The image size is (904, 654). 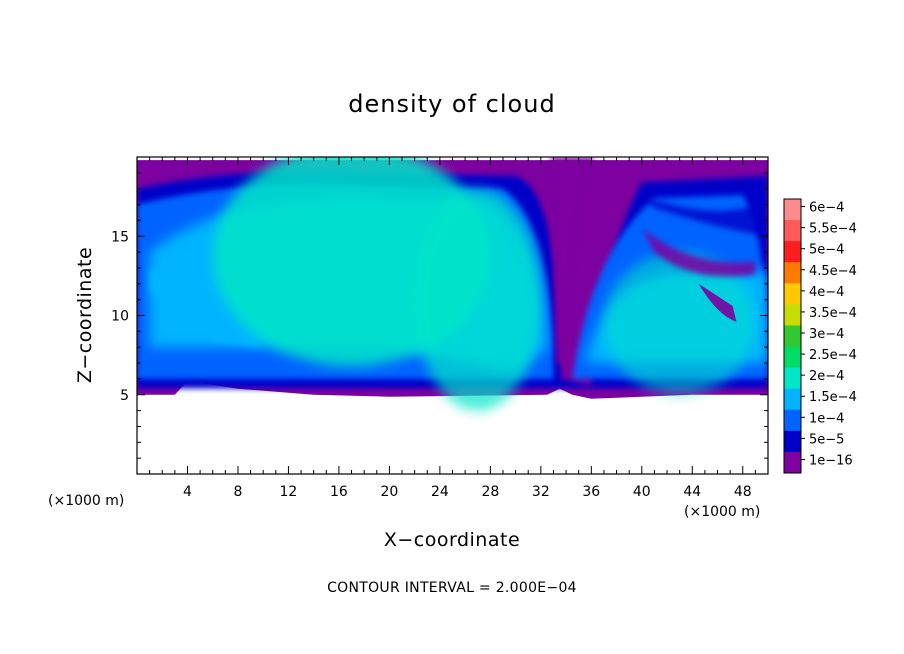 What do you see at coordinates (86, 501) in the screenshot?
I see `x-unit-label-left: (×1000 m)` at bounding box center [86, 501].